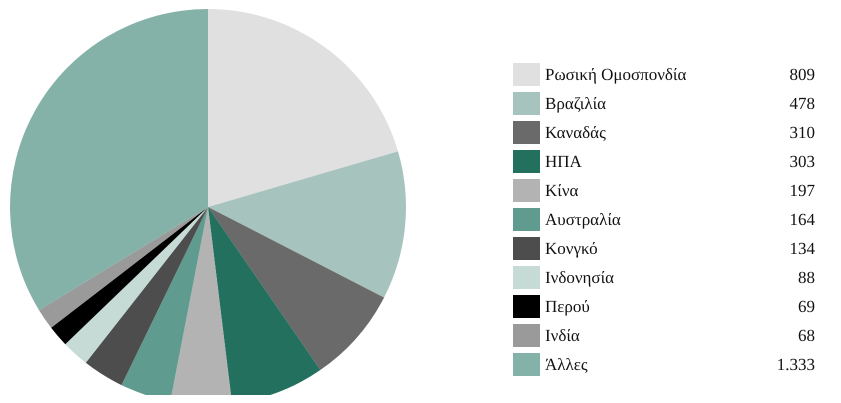  What do you see at coordinates (795, 364) in the screenshot?
I see `data-label: 1.333` at bounding box center [795, 364].